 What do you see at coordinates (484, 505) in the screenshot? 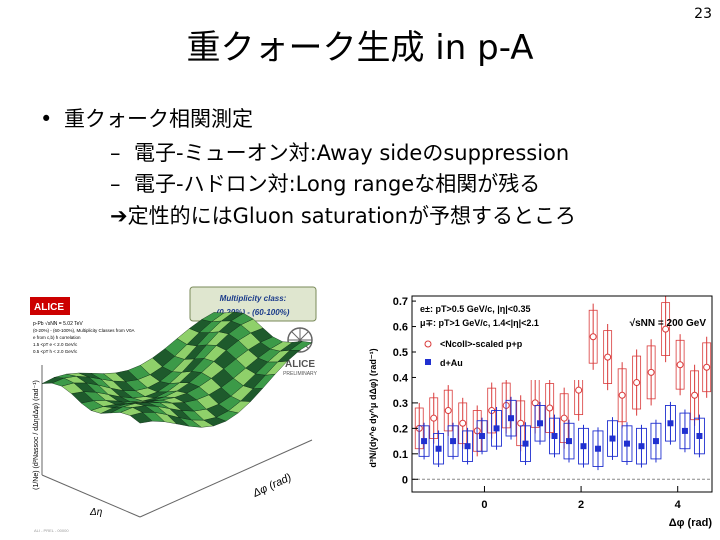
I see `x-tick-label: 0` at bounding box center [484, 505].